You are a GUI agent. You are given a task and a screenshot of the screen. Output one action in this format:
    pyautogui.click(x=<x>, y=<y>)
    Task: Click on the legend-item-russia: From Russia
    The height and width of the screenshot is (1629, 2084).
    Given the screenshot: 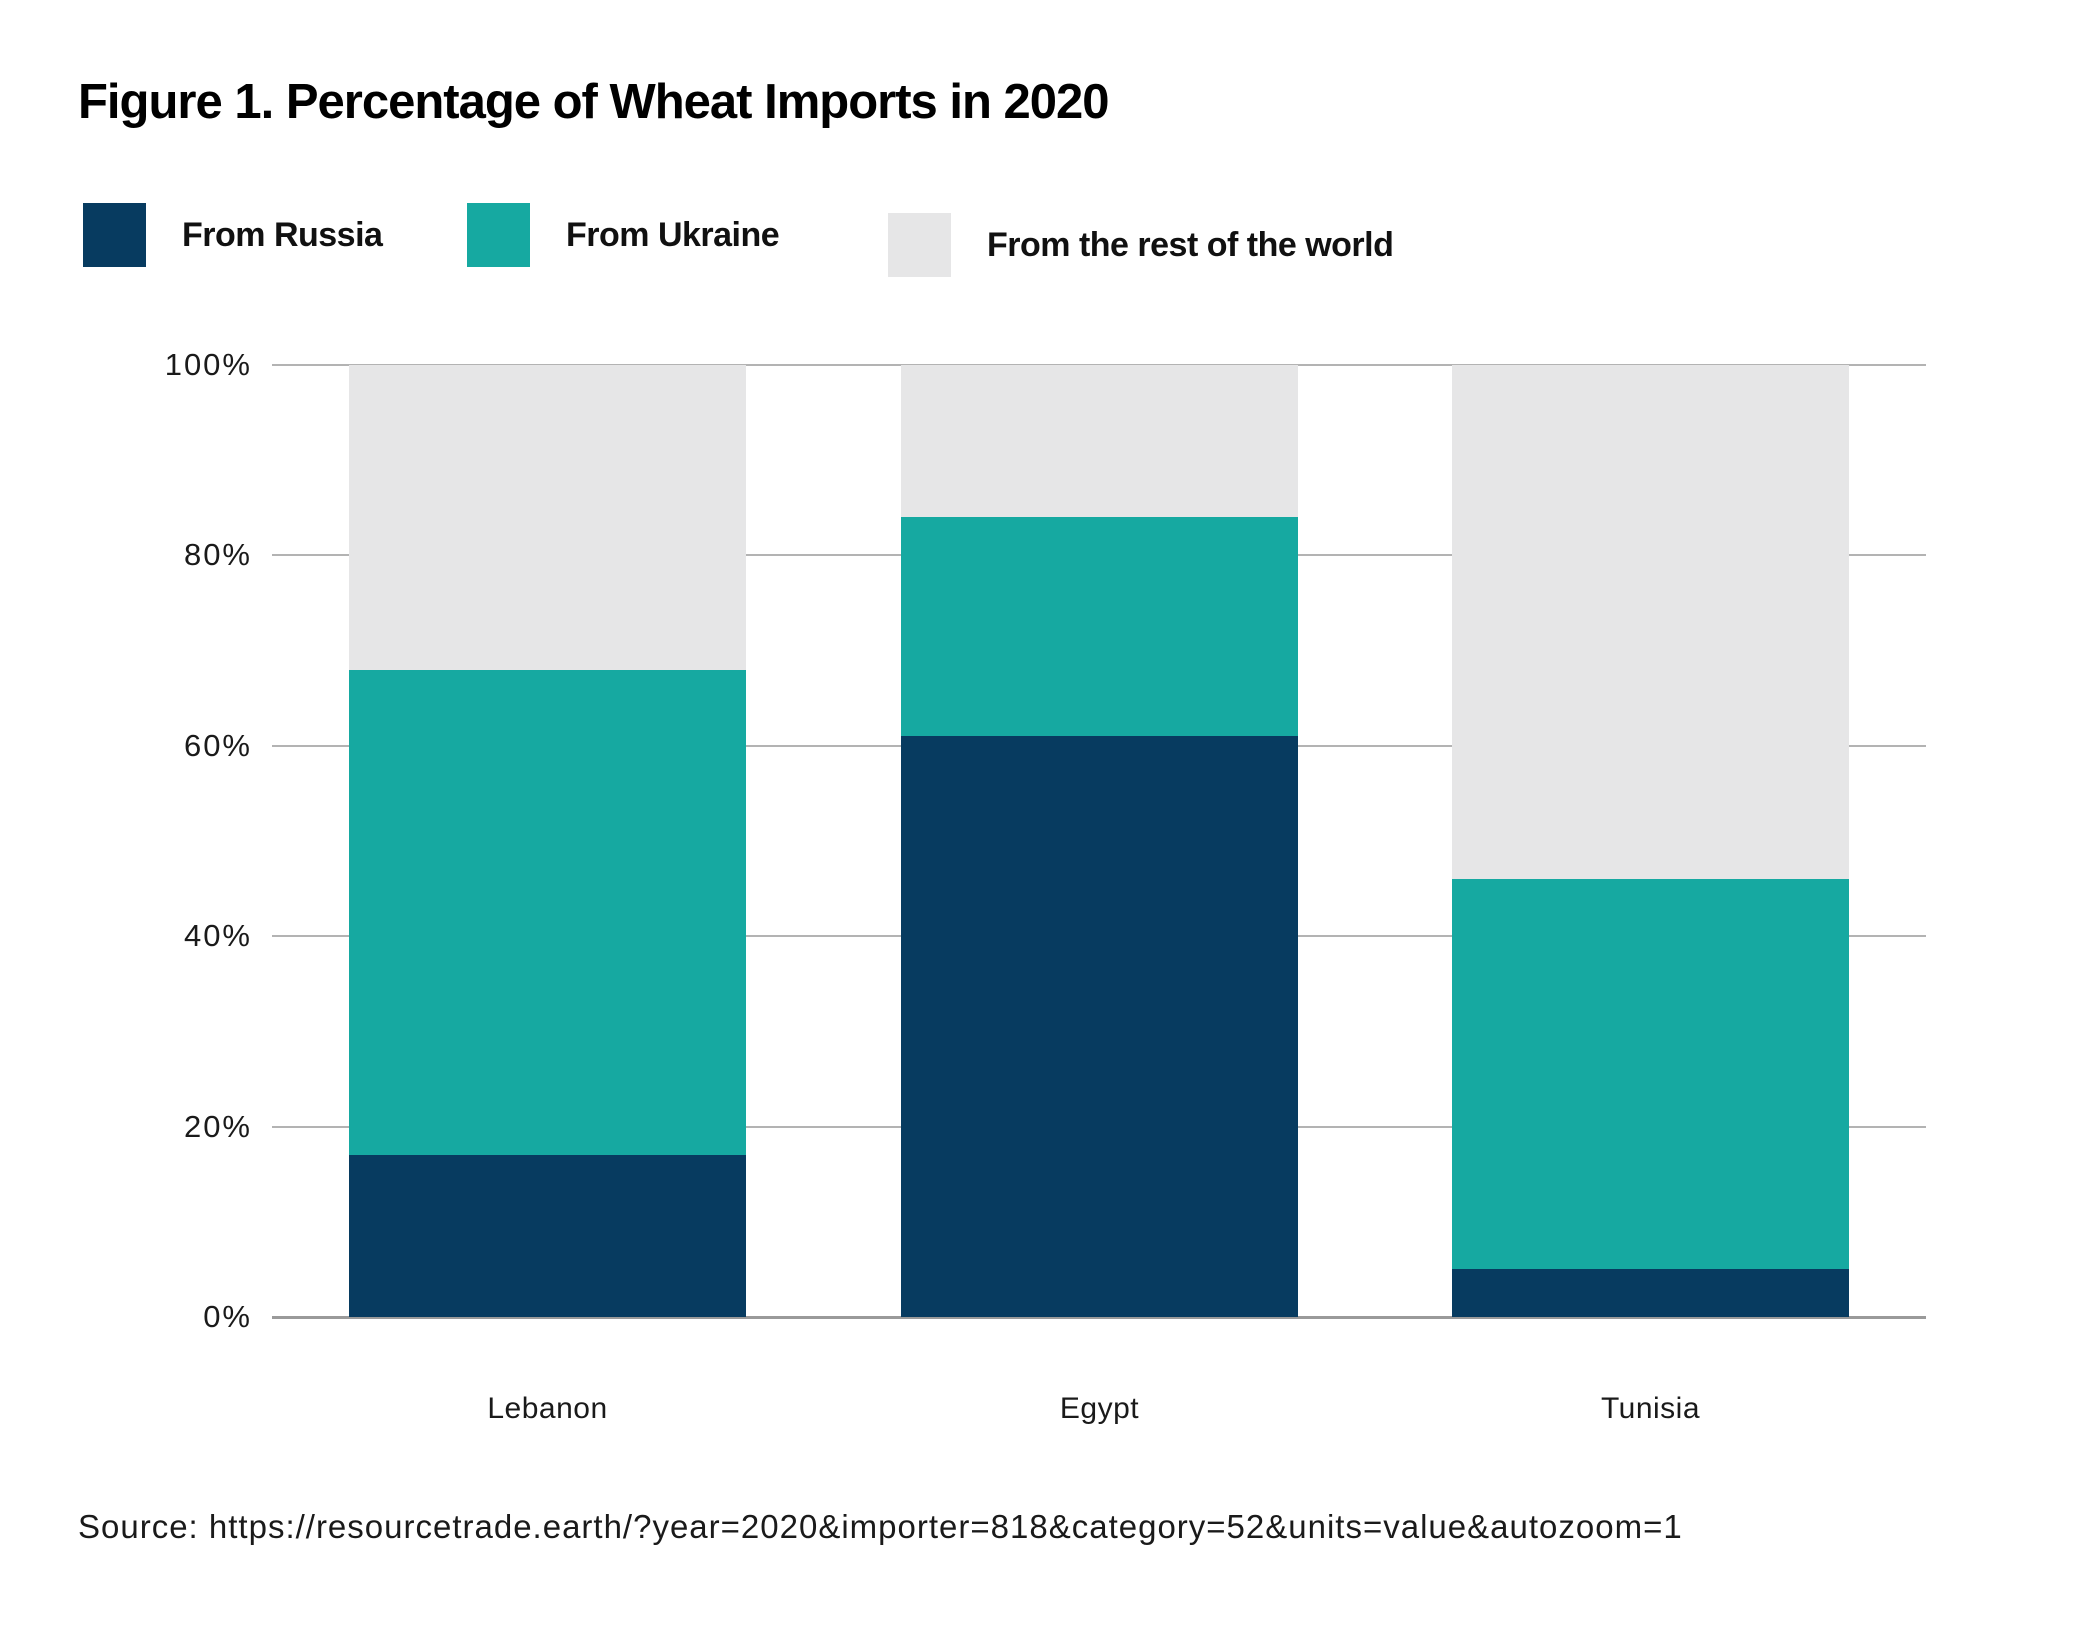 What is the action you would take?
    pyautogui.click(x=233, y=235)
    